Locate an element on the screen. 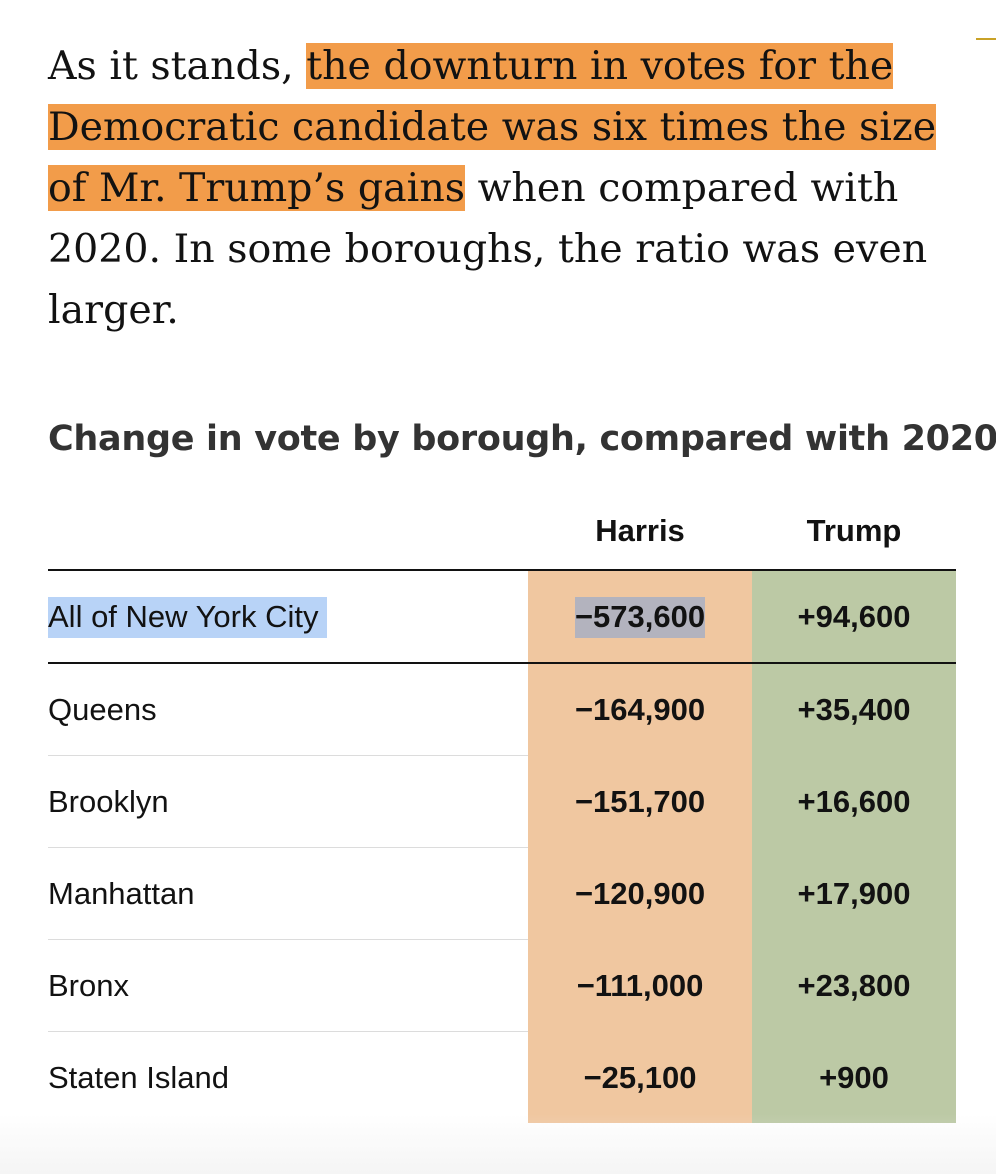 Image resolution: width=996 pixels, height=1174 pixels. trump-change: +23,800 is located at coordinates (854, 985).